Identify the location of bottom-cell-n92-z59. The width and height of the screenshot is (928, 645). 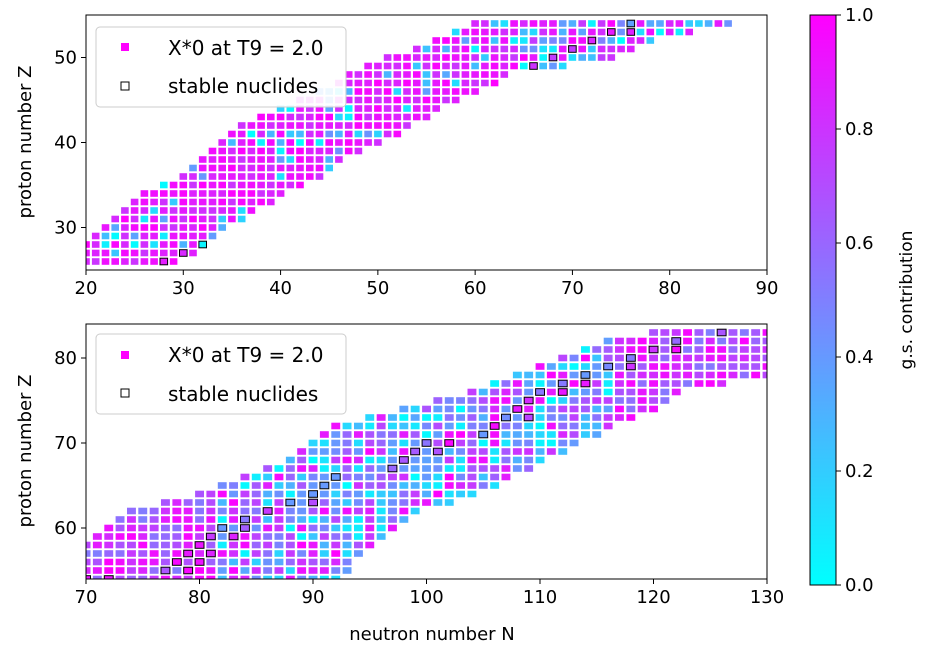
(336, 536).